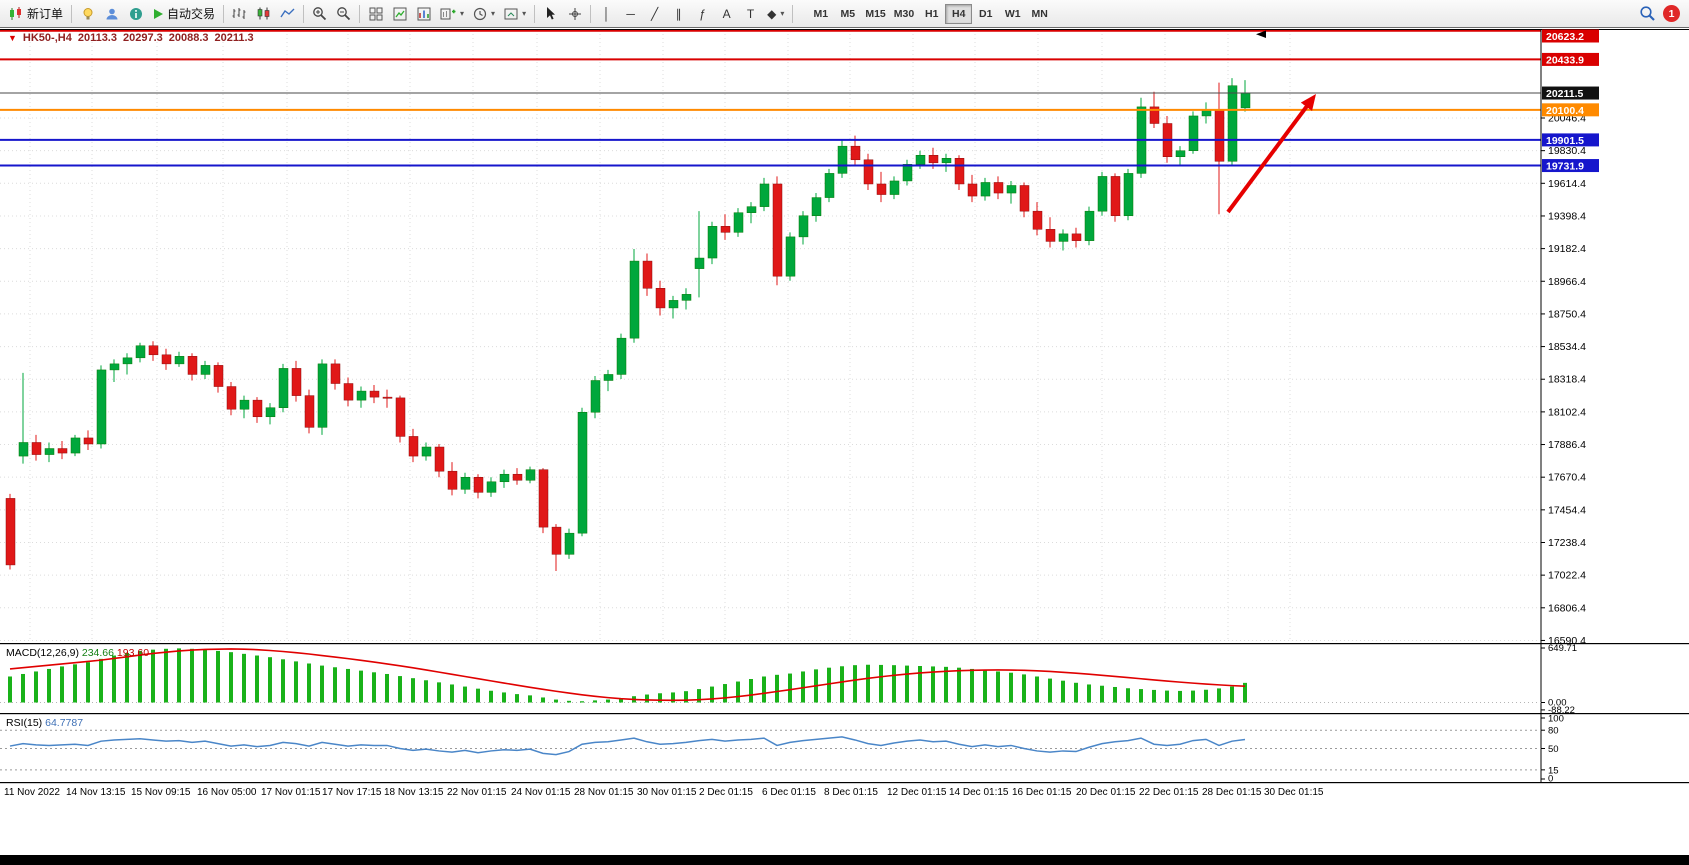 The image size is (1689, 865). I want to click on line-chart-icon, so click(287, 13).